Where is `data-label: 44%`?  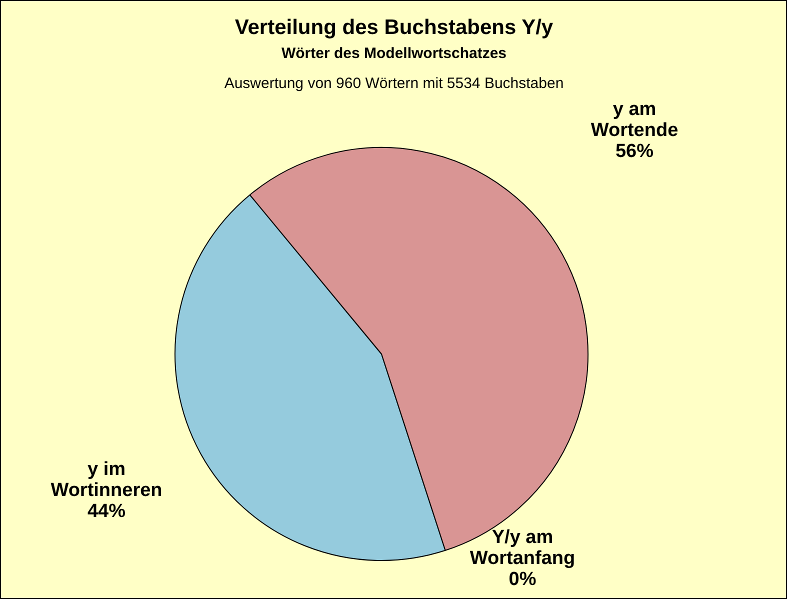
data-label: 44% is located at coordinates (106, 511).